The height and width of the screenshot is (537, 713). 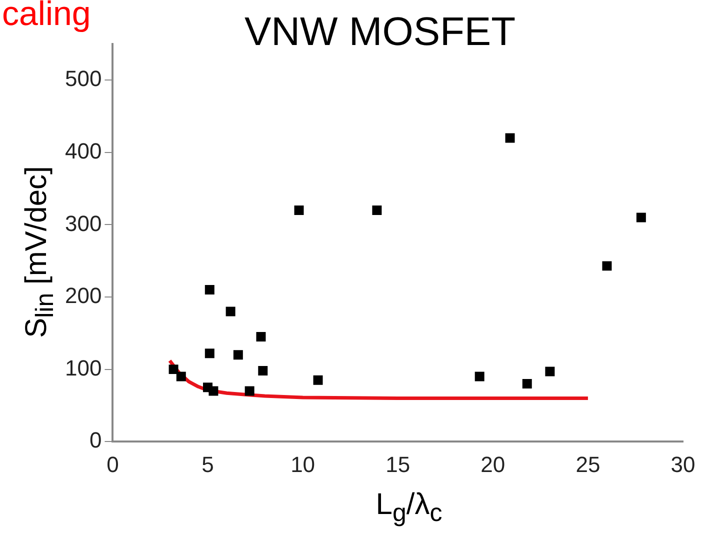 What do you see at coordinates (83, 367) in the screenshot?
I see `y-tick-label: 100` at bounding box center [83, 367].